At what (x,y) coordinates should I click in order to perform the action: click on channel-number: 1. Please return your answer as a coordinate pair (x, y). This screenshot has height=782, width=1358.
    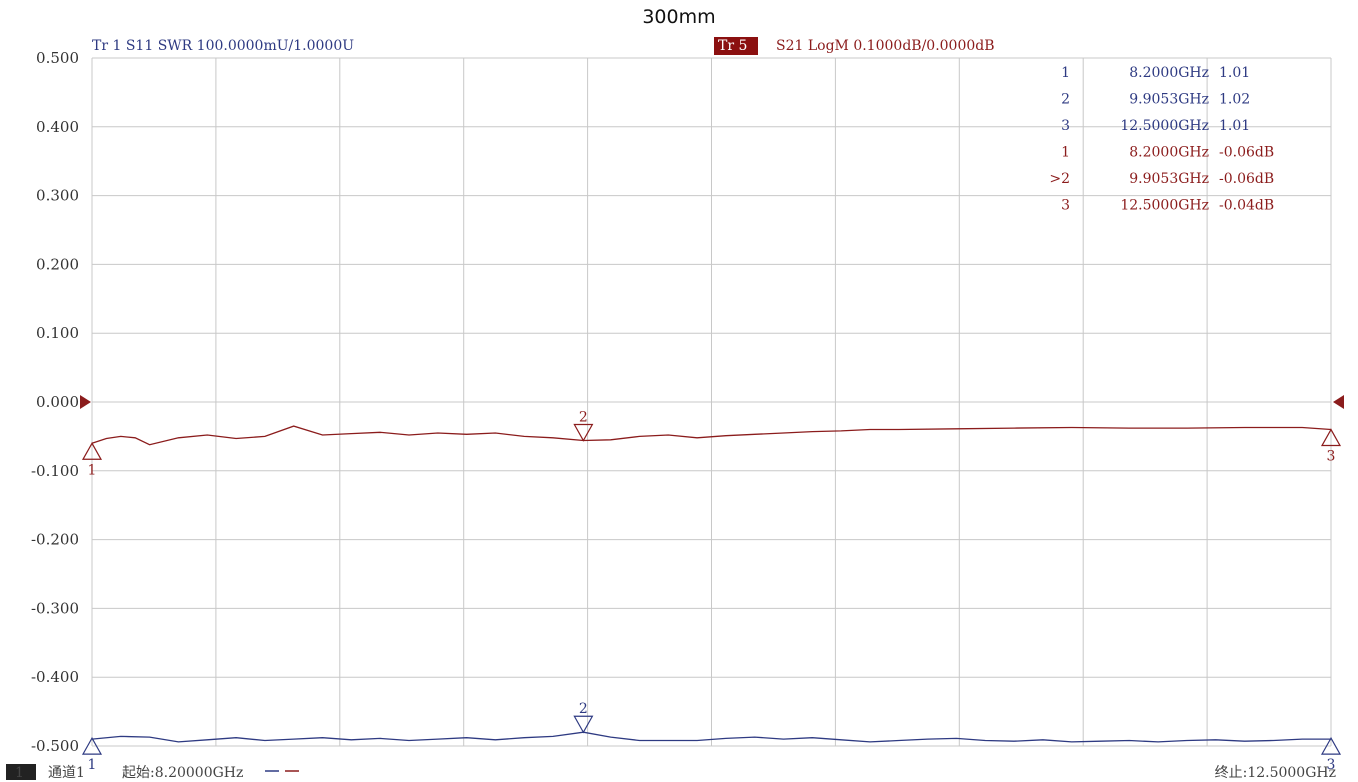
    Looking at the image, I should click on (19, 773).